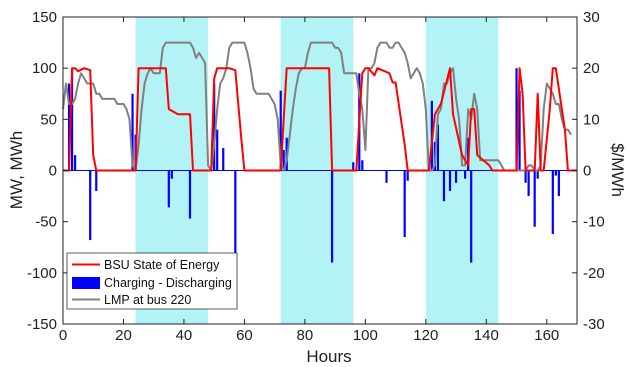 This screenshot has width=627, height=367. Describe the element at coordinates (48, 119) in the screenshot. I see `y-left-tick-label-4: 50` at that location.